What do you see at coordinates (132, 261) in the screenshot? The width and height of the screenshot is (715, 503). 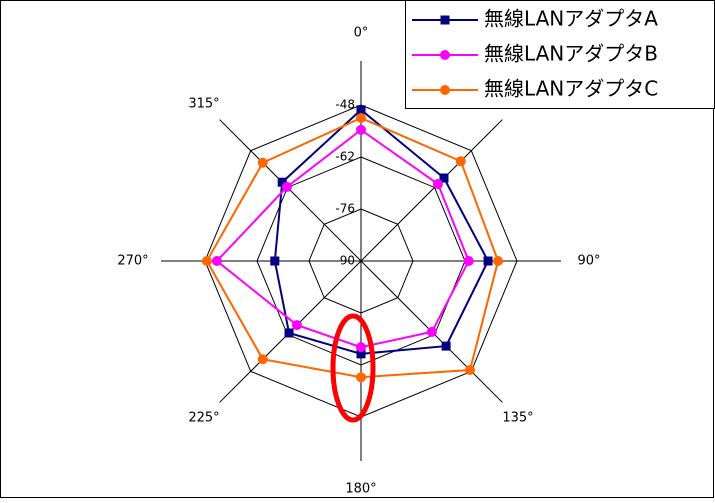 I see `angle-label: 270°` at bounding box center [132, 261].